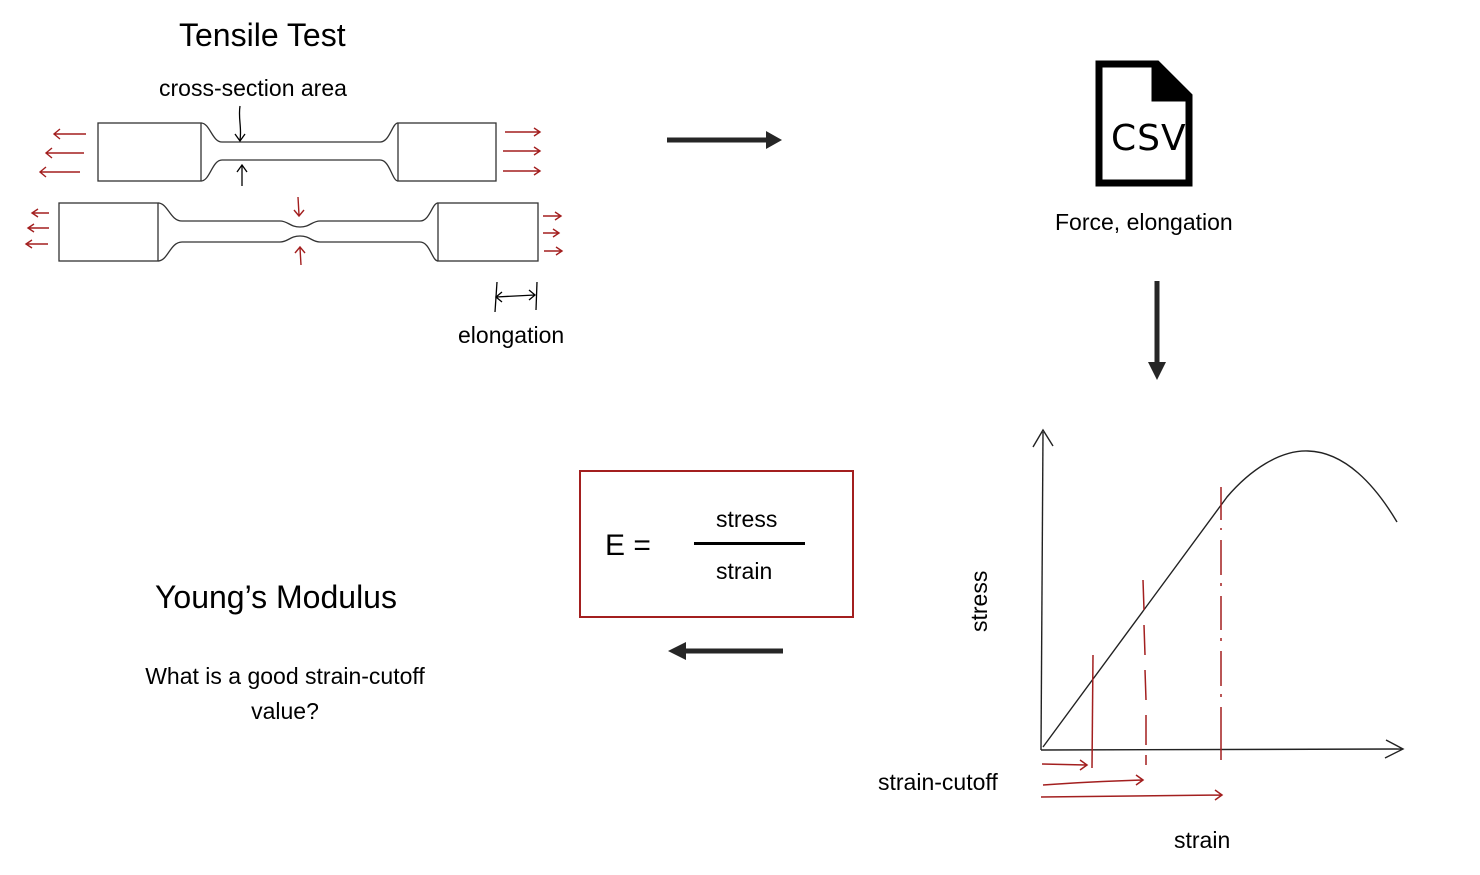 Image resolution: width=1480 pixels, height=875 pixels. Describe the element at coordinates (297, 152) in the screenshot. I see `specimen-original` at that location.